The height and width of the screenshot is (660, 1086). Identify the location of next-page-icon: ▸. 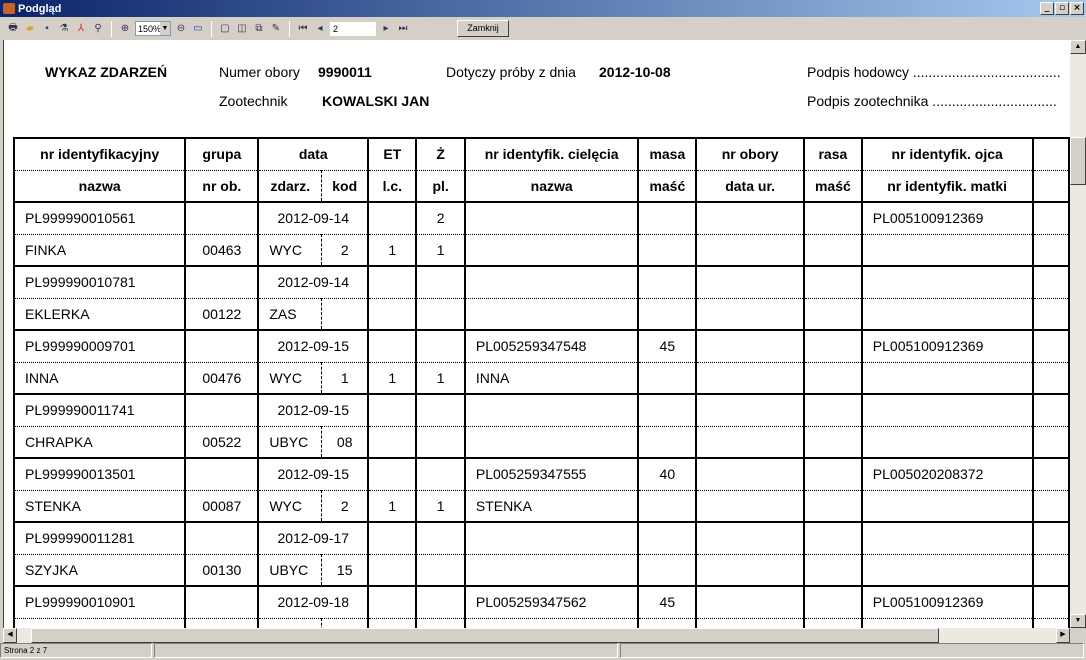
(386, 28).